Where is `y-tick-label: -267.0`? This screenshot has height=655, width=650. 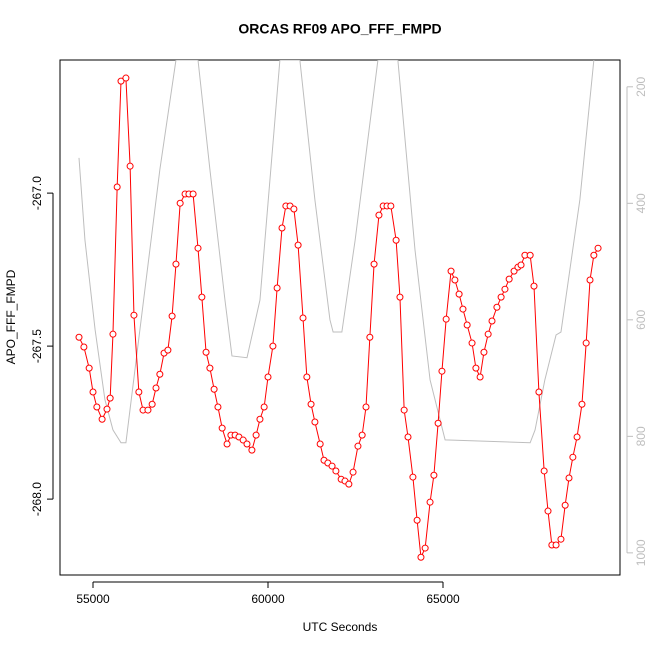
y-tick-label: -267.0 is located at coordinates (37, 193).